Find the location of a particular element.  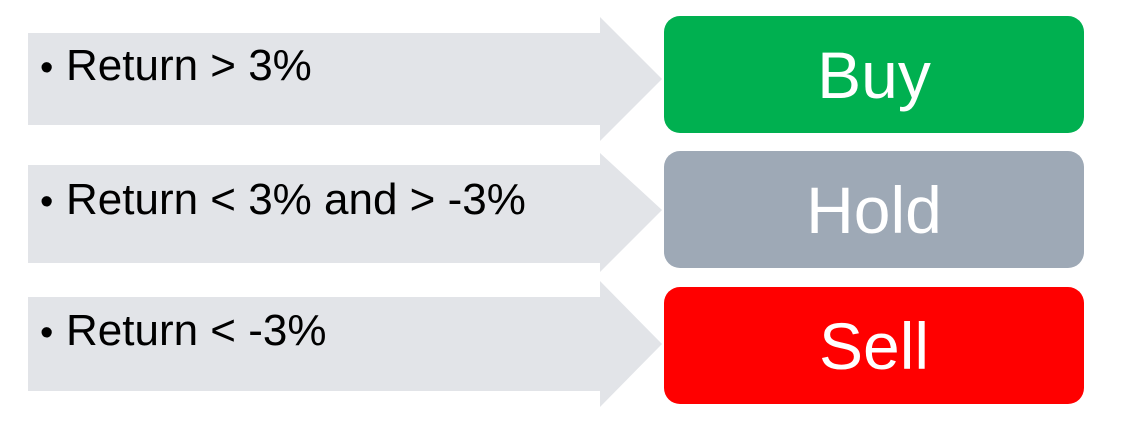

decision-sell: Sell is located at coordinates (874, 345).